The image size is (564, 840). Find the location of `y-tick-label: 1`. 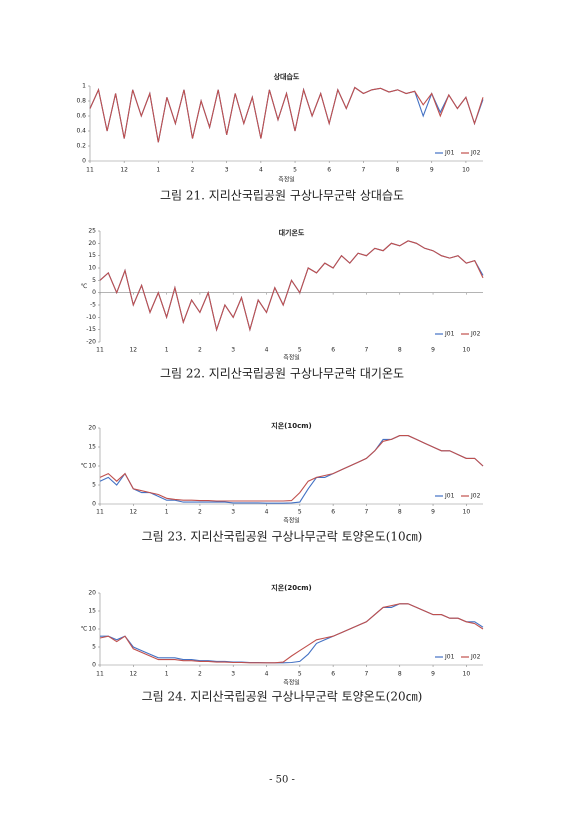

y-tick-label: 1 is located at coordinates (84, 86).